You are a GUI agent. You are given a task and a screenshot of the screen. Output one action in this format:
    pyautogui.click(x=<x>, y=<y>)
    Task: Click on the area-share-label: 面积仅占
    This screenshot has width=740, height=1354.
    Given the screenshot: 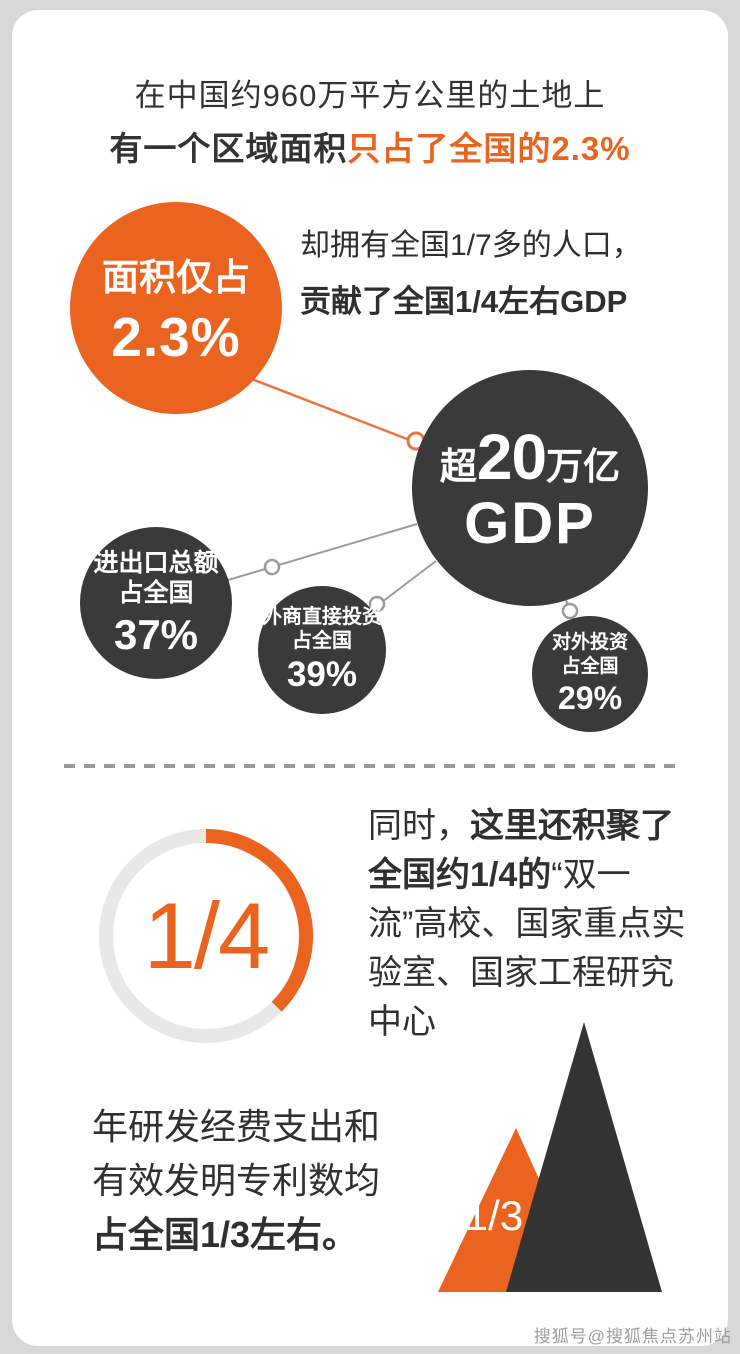 What is the action you would take?
    pyautogui.click(x=176, y=277)
    